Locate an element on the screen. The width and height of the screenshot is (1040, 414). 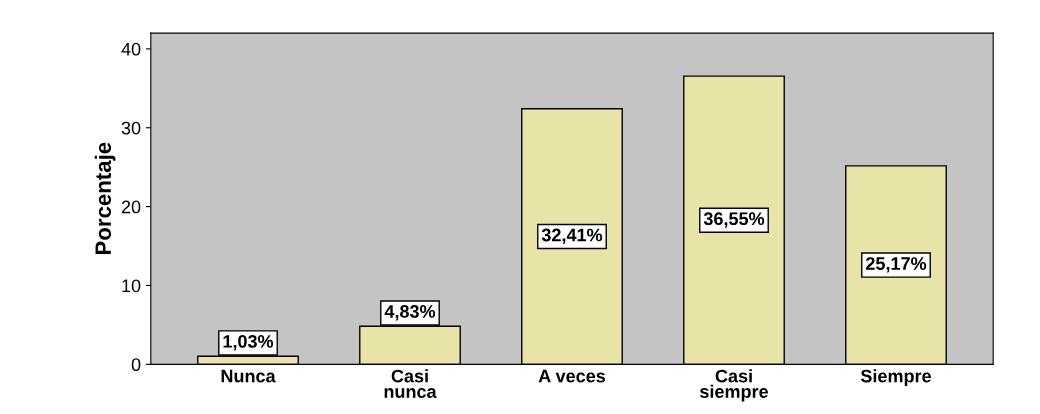
data-label: 36,55% is located at coordinates (734, 220).